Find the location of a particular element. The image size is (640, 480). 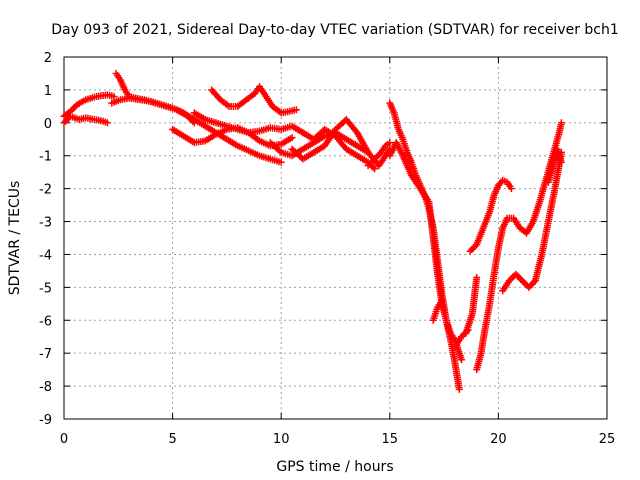

y-tick-label: -5 is located at coordinates (45, 288).